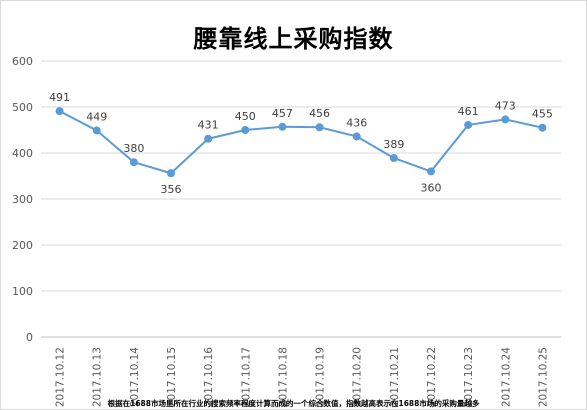 Image resolution: width=587 pixels, height=410 pixels. What do you see at coordinates (61, 377) in the screenshot?
I see `x-tick-label: 2017.10.12` at bounding box center [61, 377].